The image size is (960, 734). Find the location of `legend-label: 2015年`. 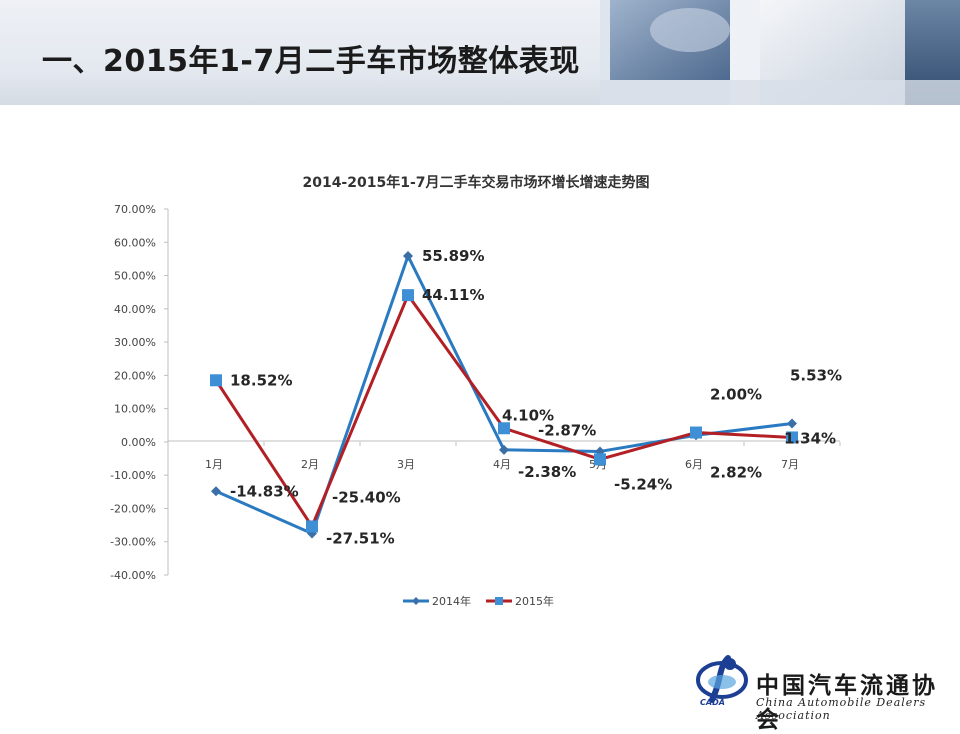

legend-label: 2015年 is located at coordinates (534, 601).